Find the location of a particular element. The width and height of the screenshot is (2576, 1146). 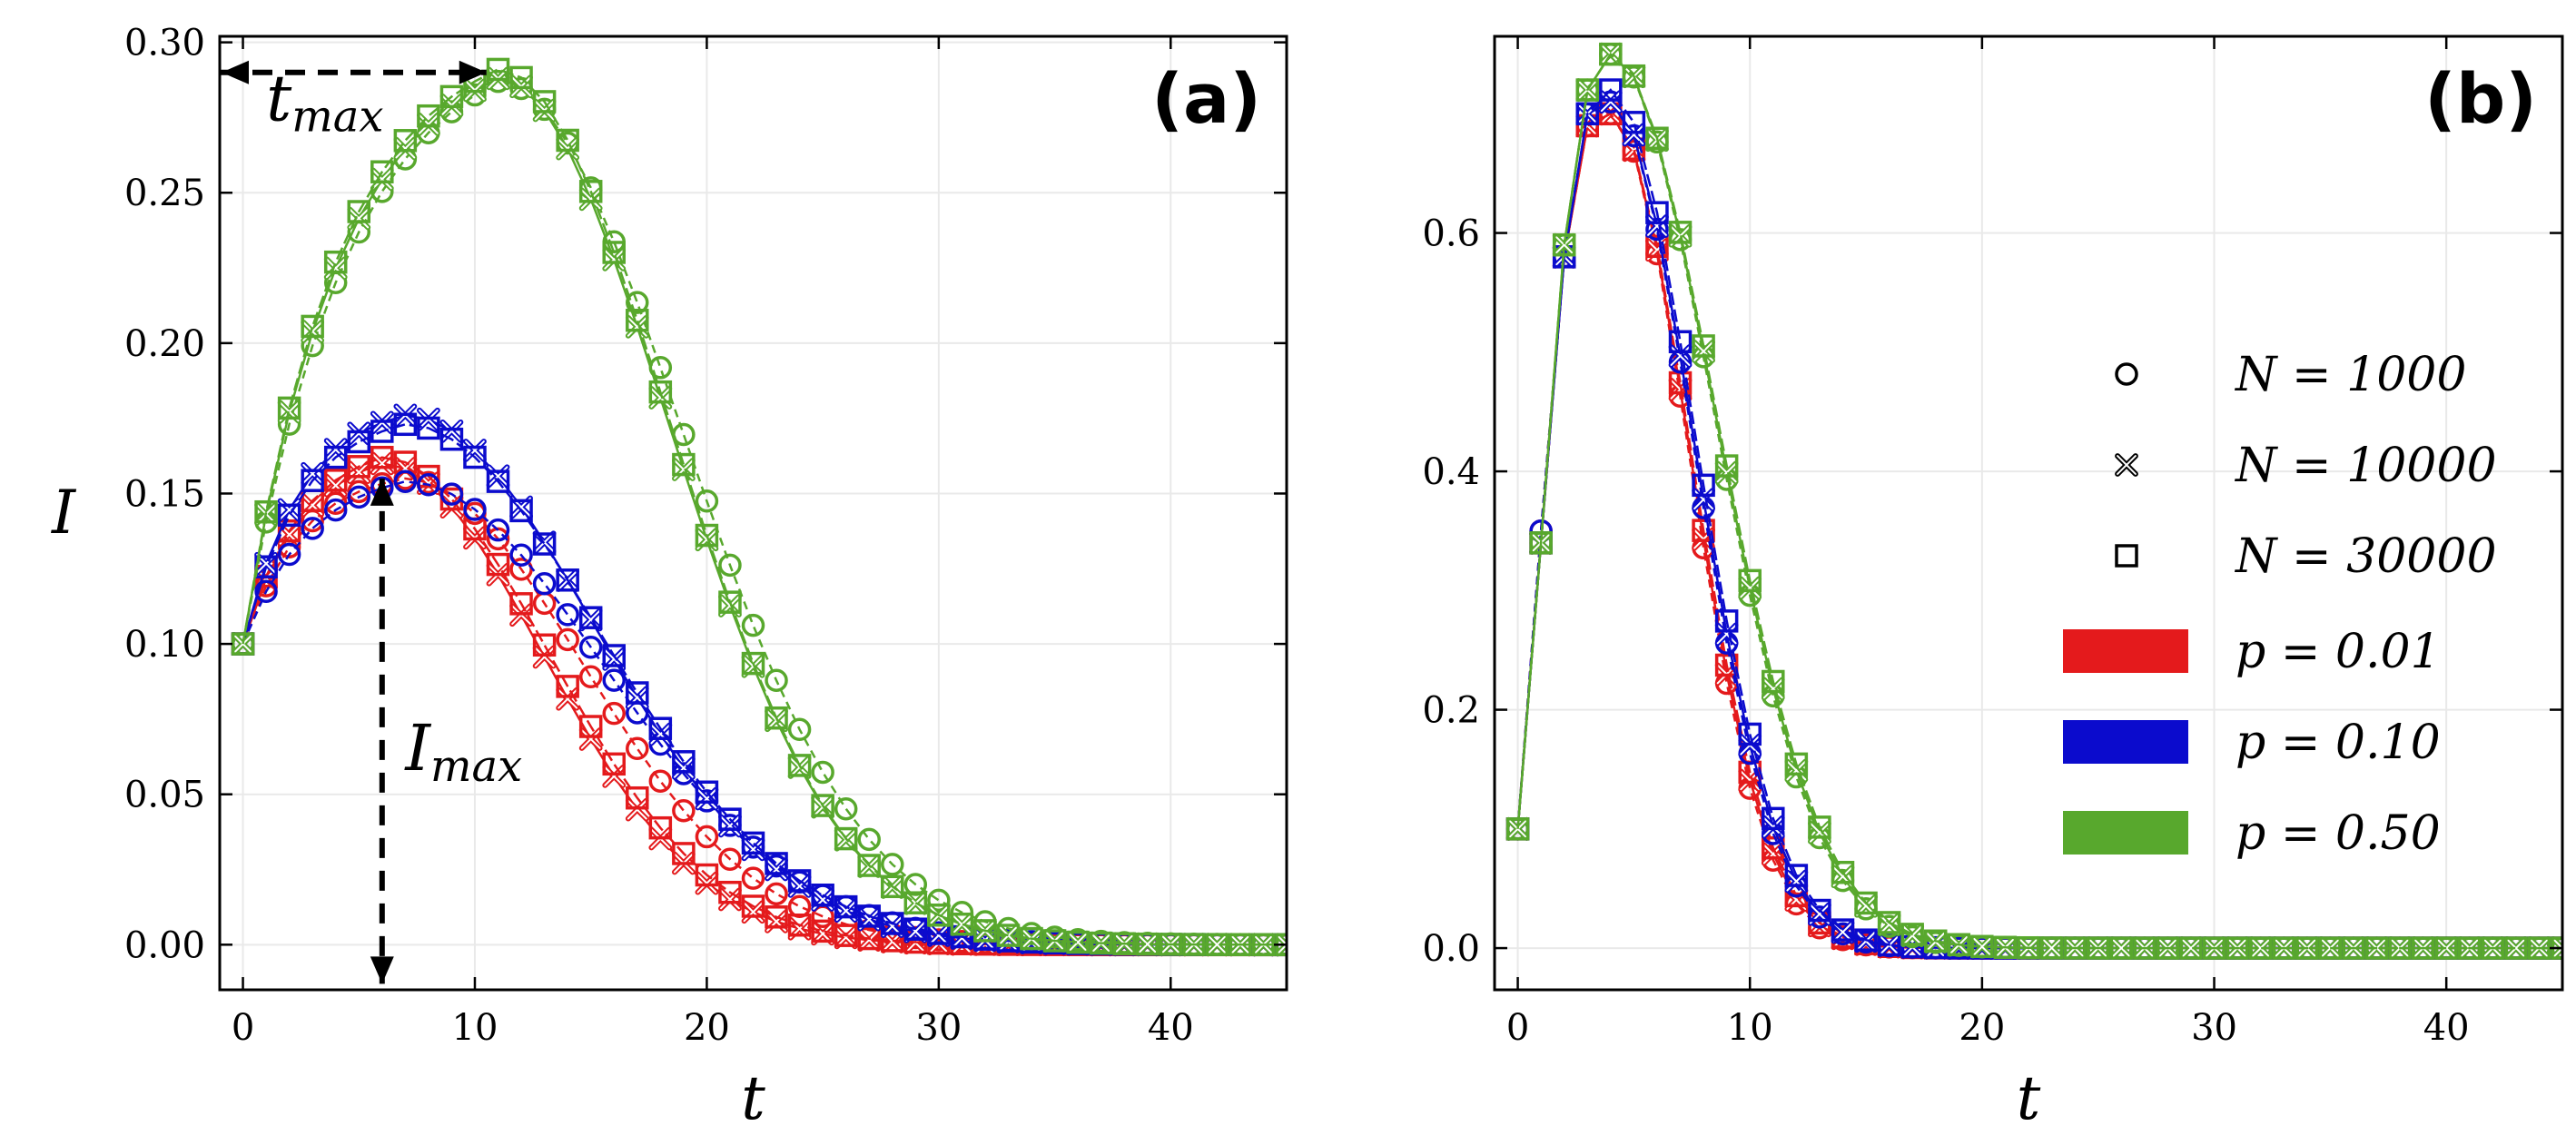

arrowhead-up is located at coordinates (382, 492).